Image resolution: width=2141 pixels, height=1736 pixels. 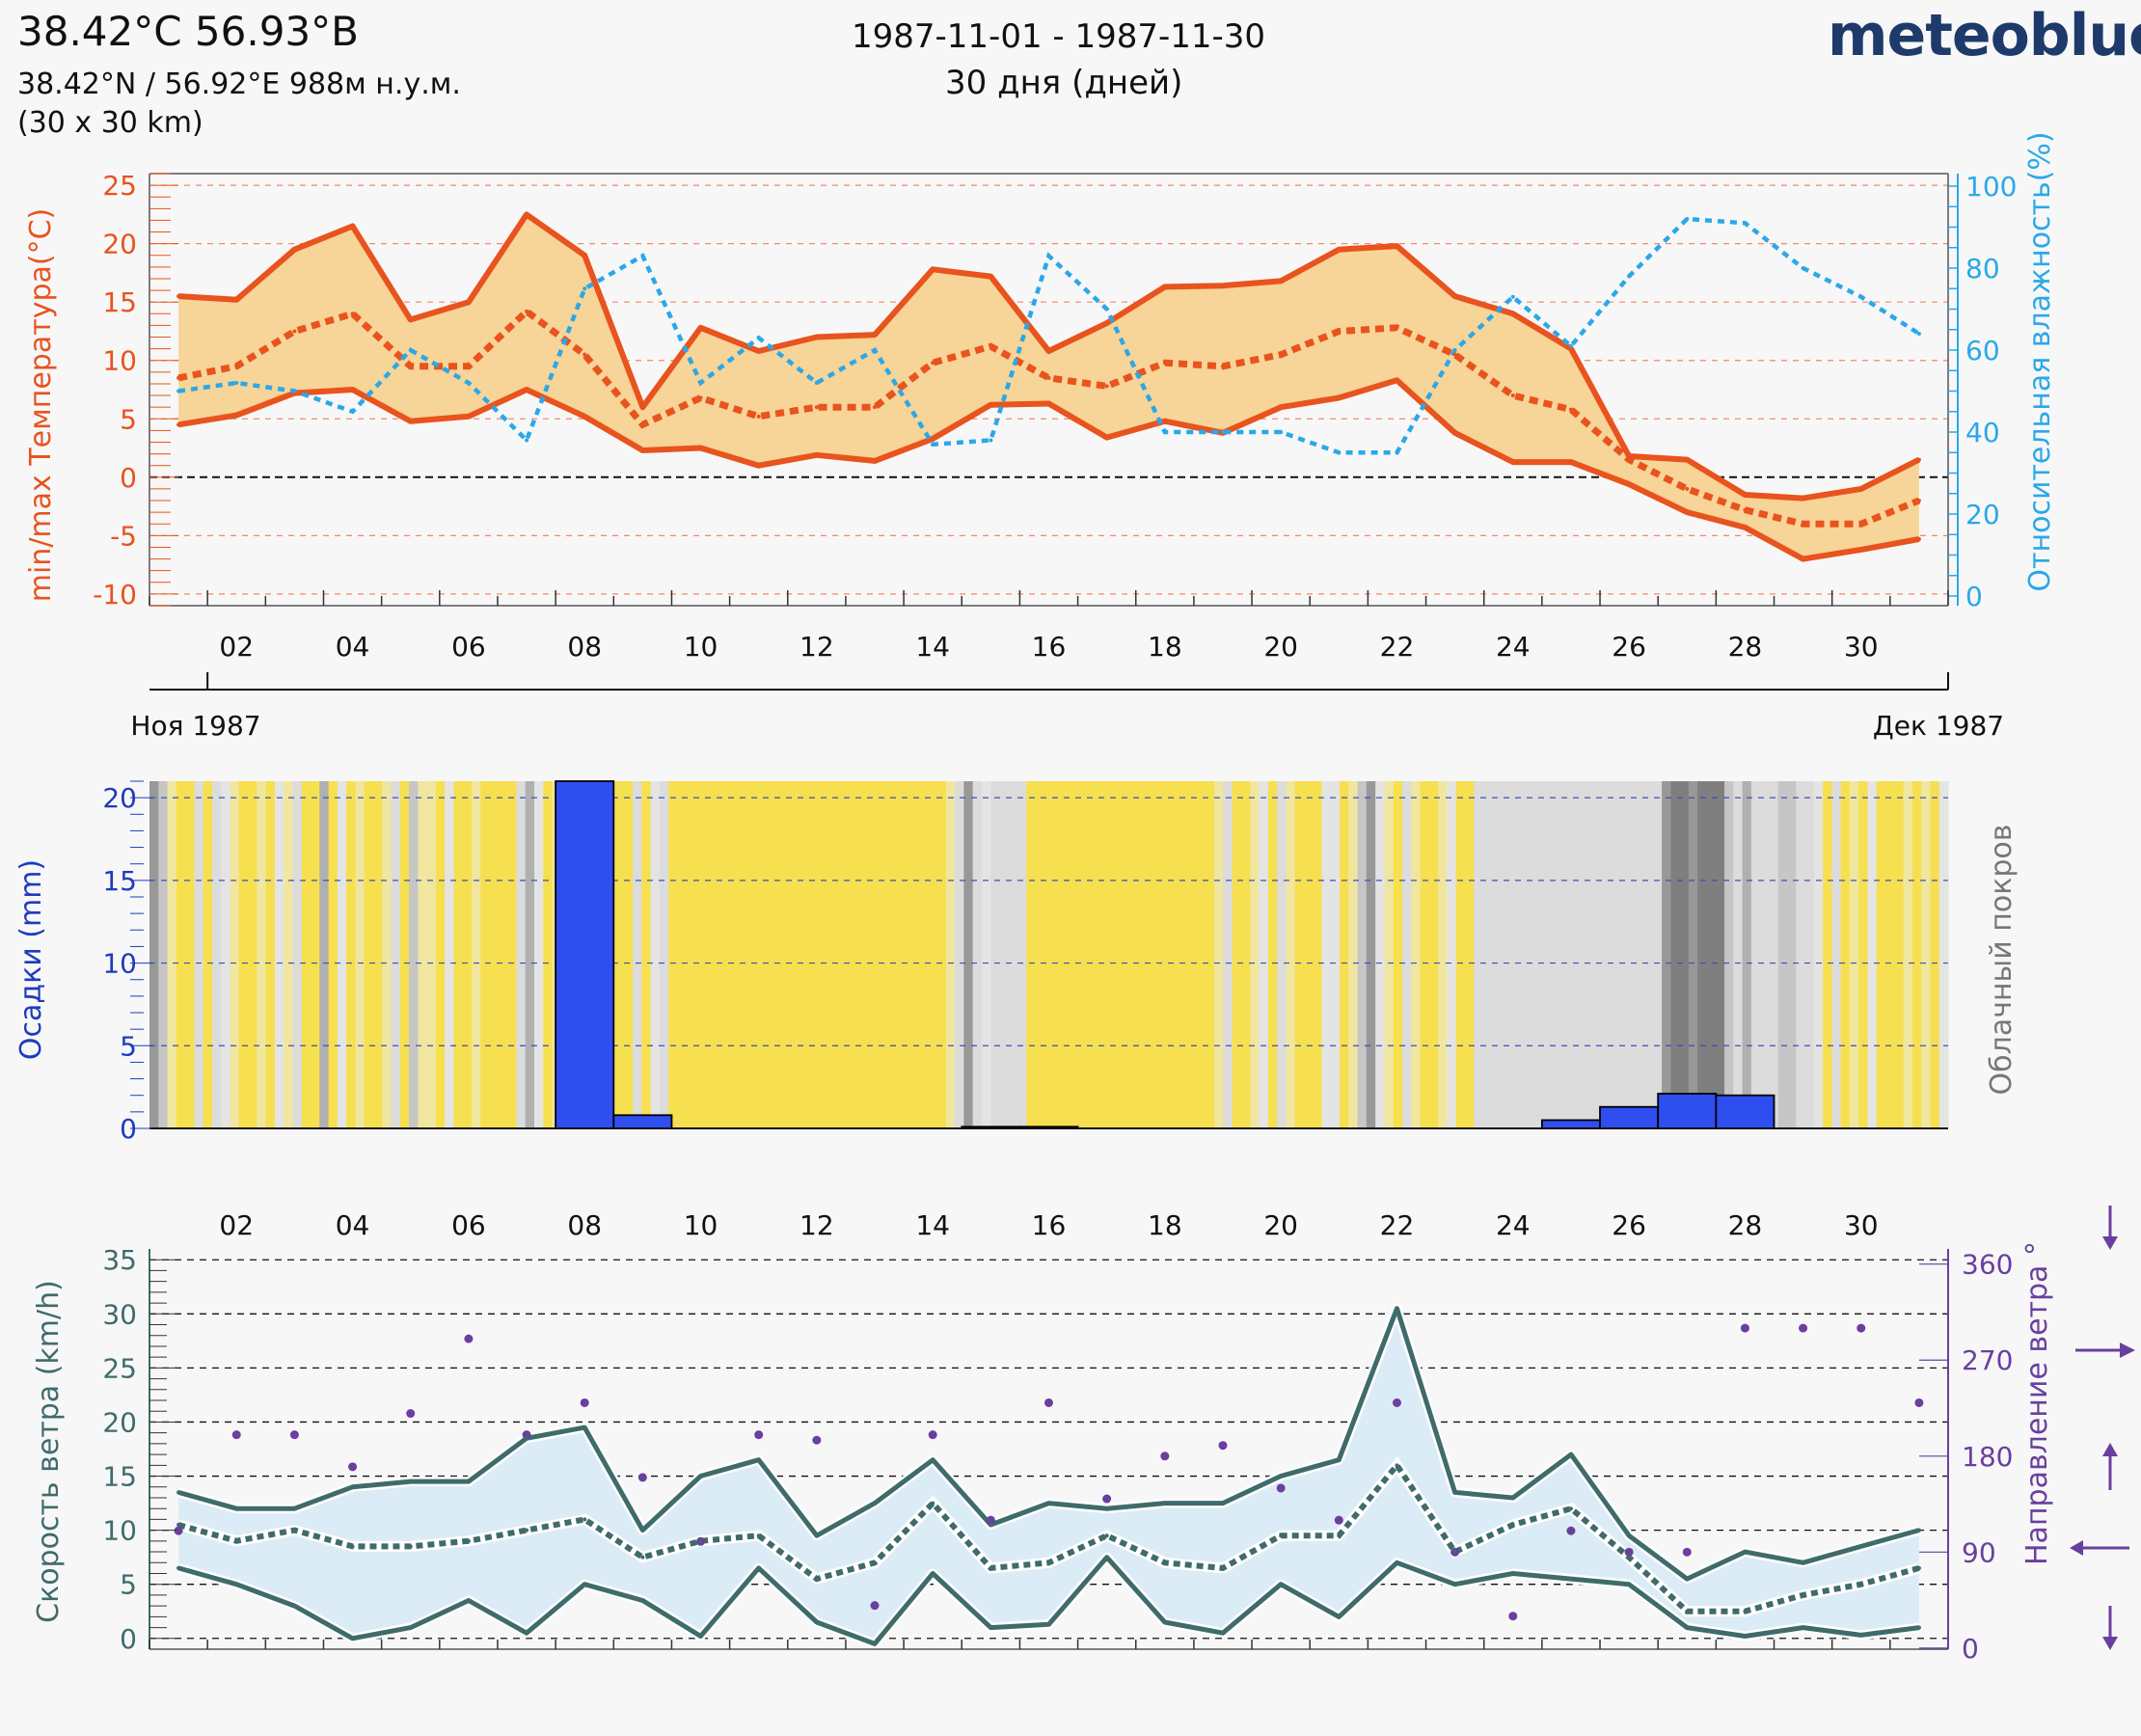 What do you see at coordinates (129, 1585) in the screenshot?
I see `wind-tick-label: 5` at bounding box center [129, 1585].